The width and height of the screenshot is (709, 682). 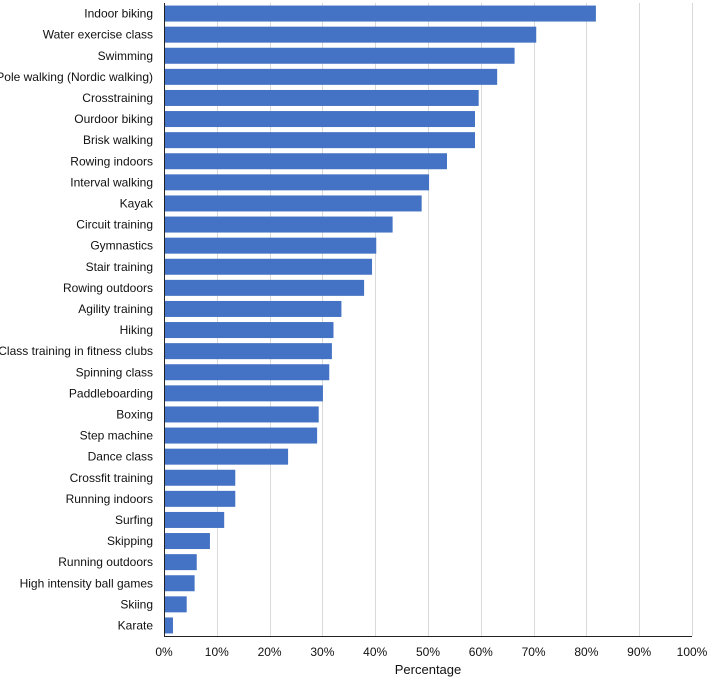 What do you see at coordinates (136, 330) in the screenshot?
I see `category-label: Hiking` at bounding box center [136, 330].